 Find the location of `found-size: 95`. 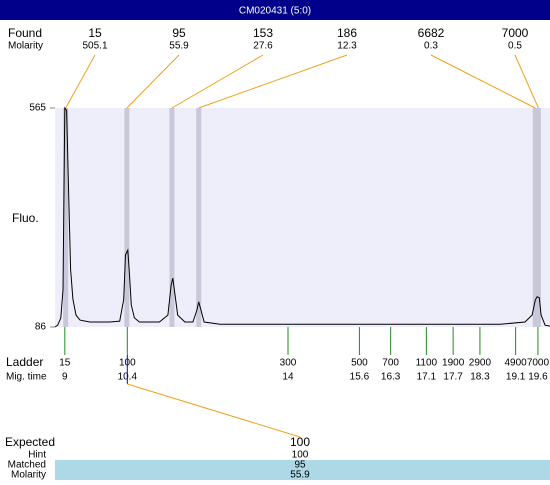

found-size: 95 is located at coordinates (179, 33).